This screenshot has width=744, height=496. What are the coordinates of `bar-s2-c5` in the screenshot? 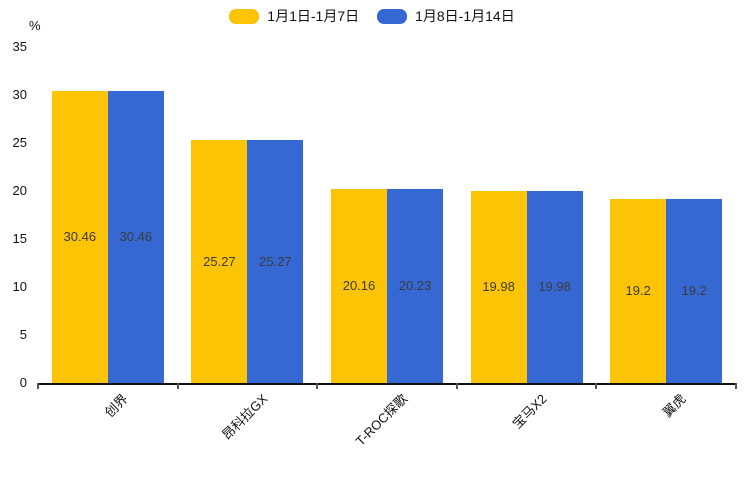 It's located at (694, 290).